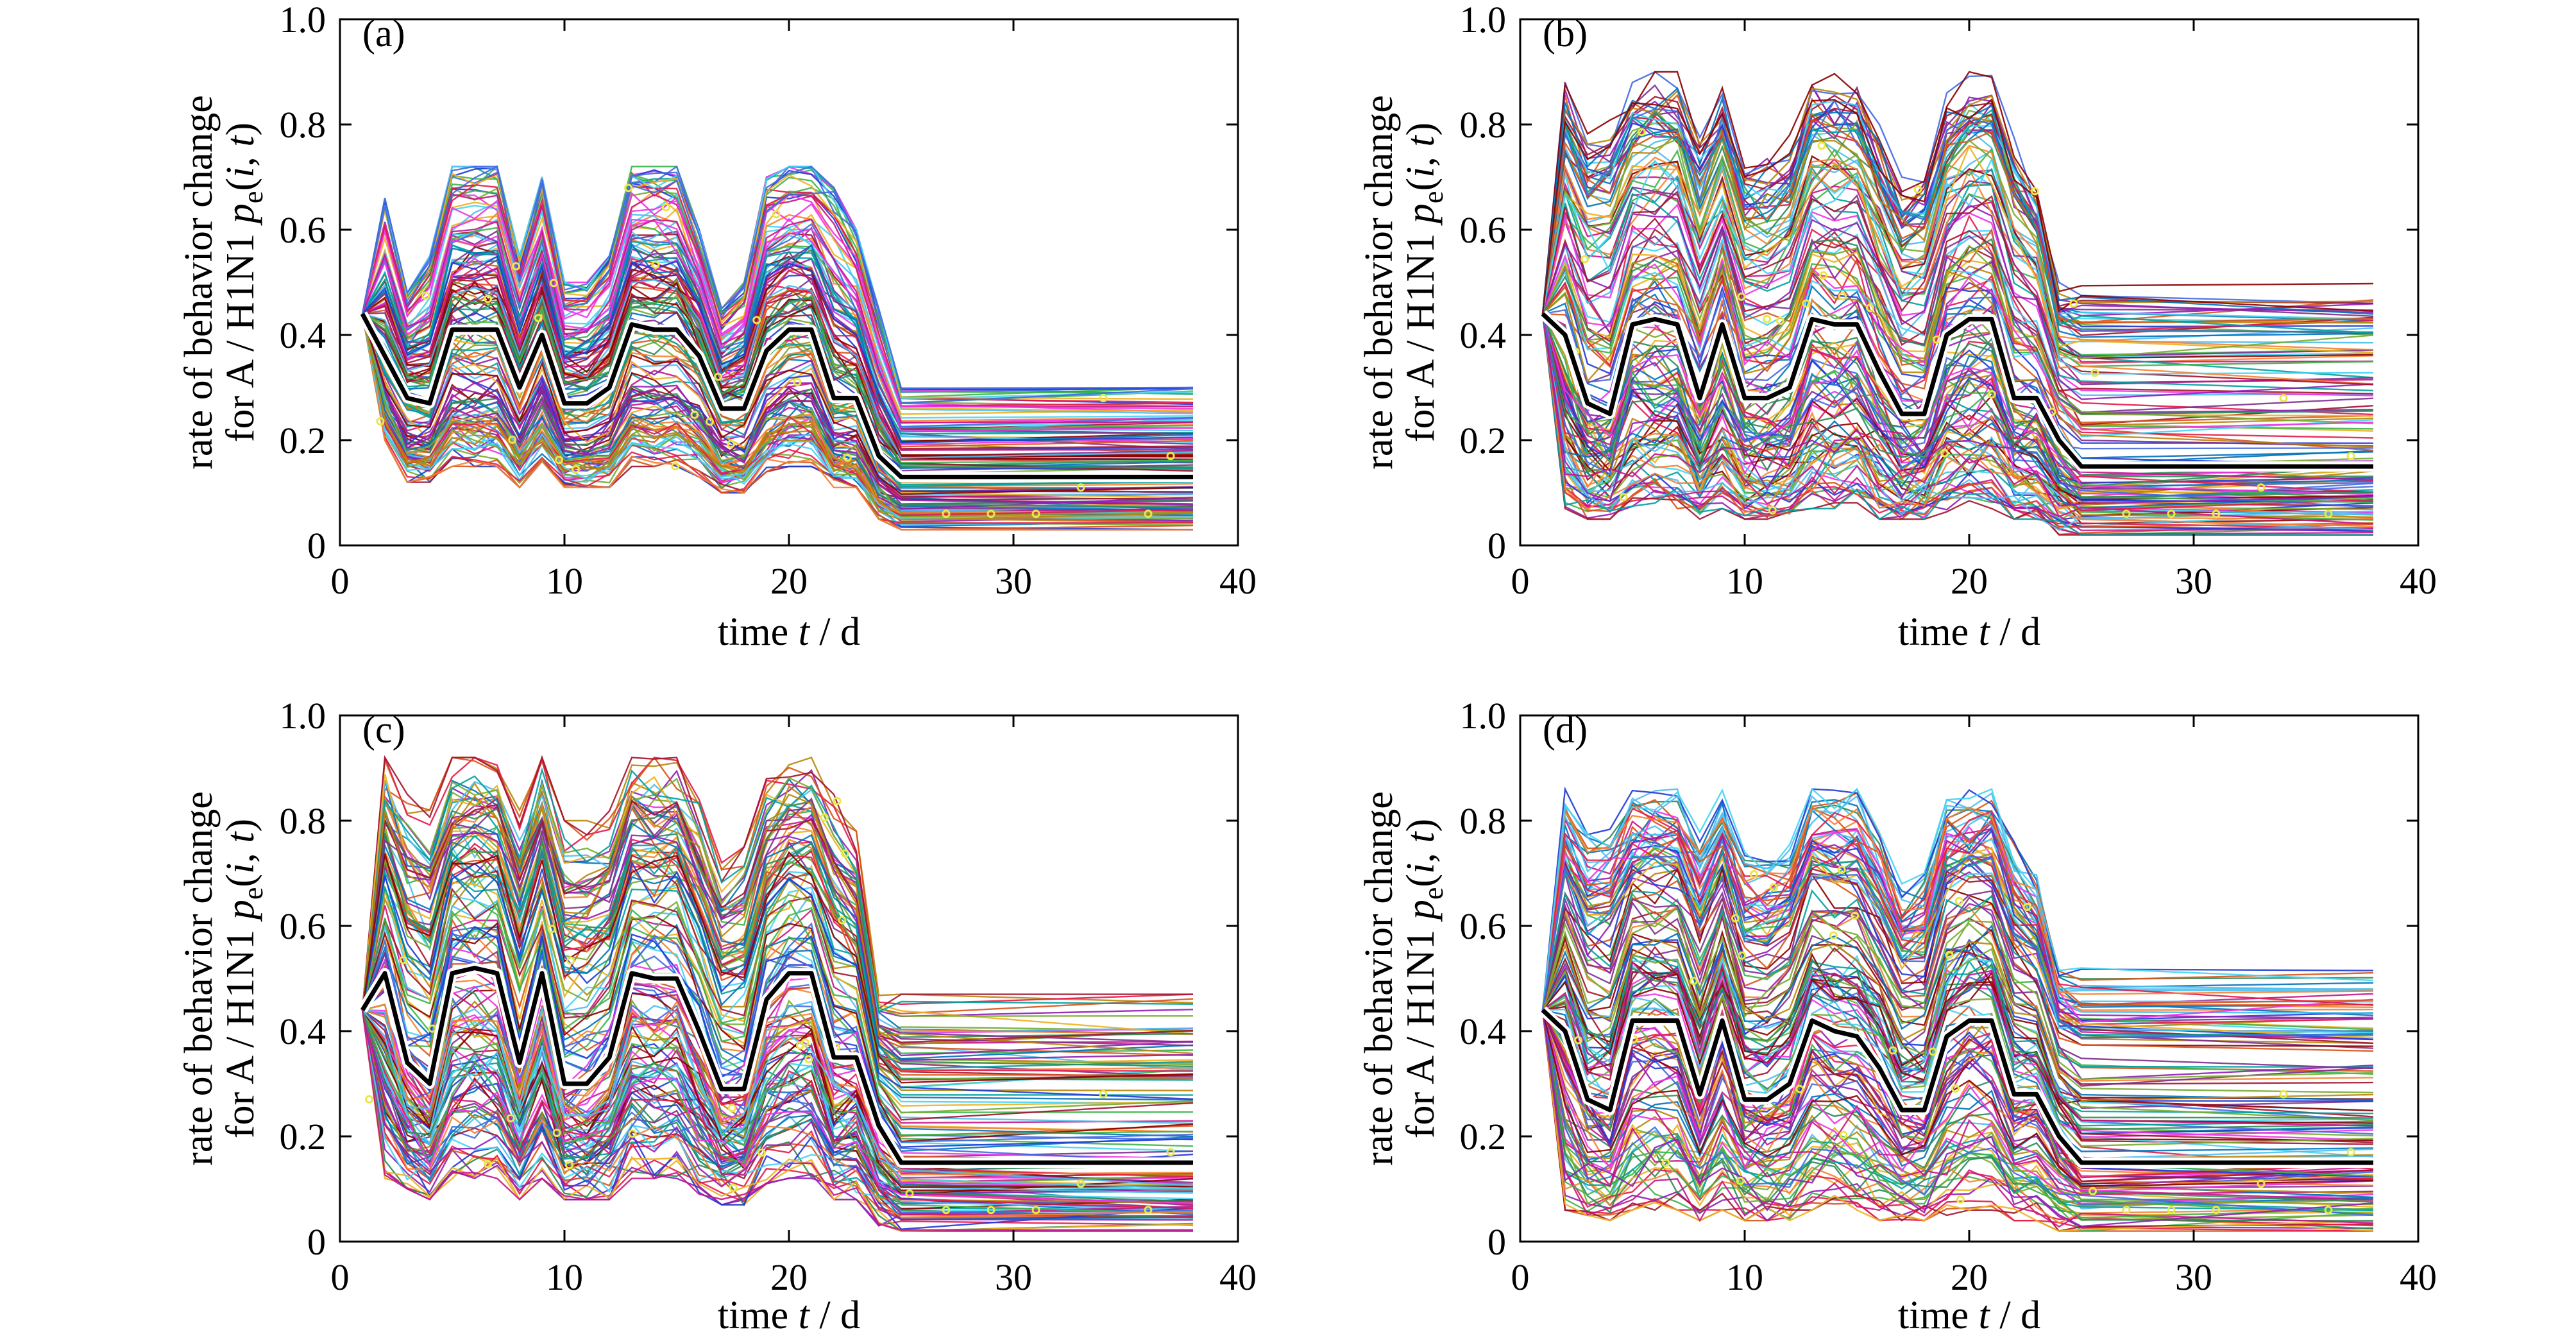 The height and width of the screenshot is (1334, 2576). Describe the element at coordinates (303, 1031) in the screenshot. I see `y-tick-label: 0.4` at that location.